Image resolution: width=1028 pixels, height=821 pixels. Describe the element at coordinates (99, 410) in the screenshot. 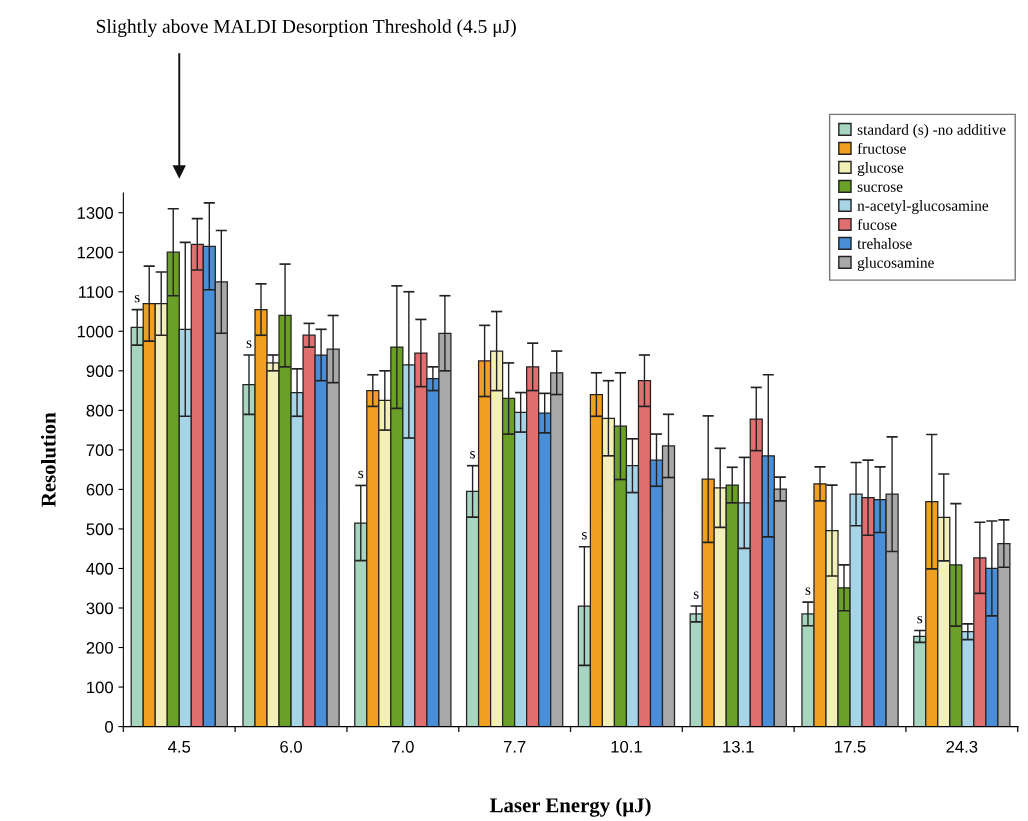

I see `y-tick-label: 800` at that location.